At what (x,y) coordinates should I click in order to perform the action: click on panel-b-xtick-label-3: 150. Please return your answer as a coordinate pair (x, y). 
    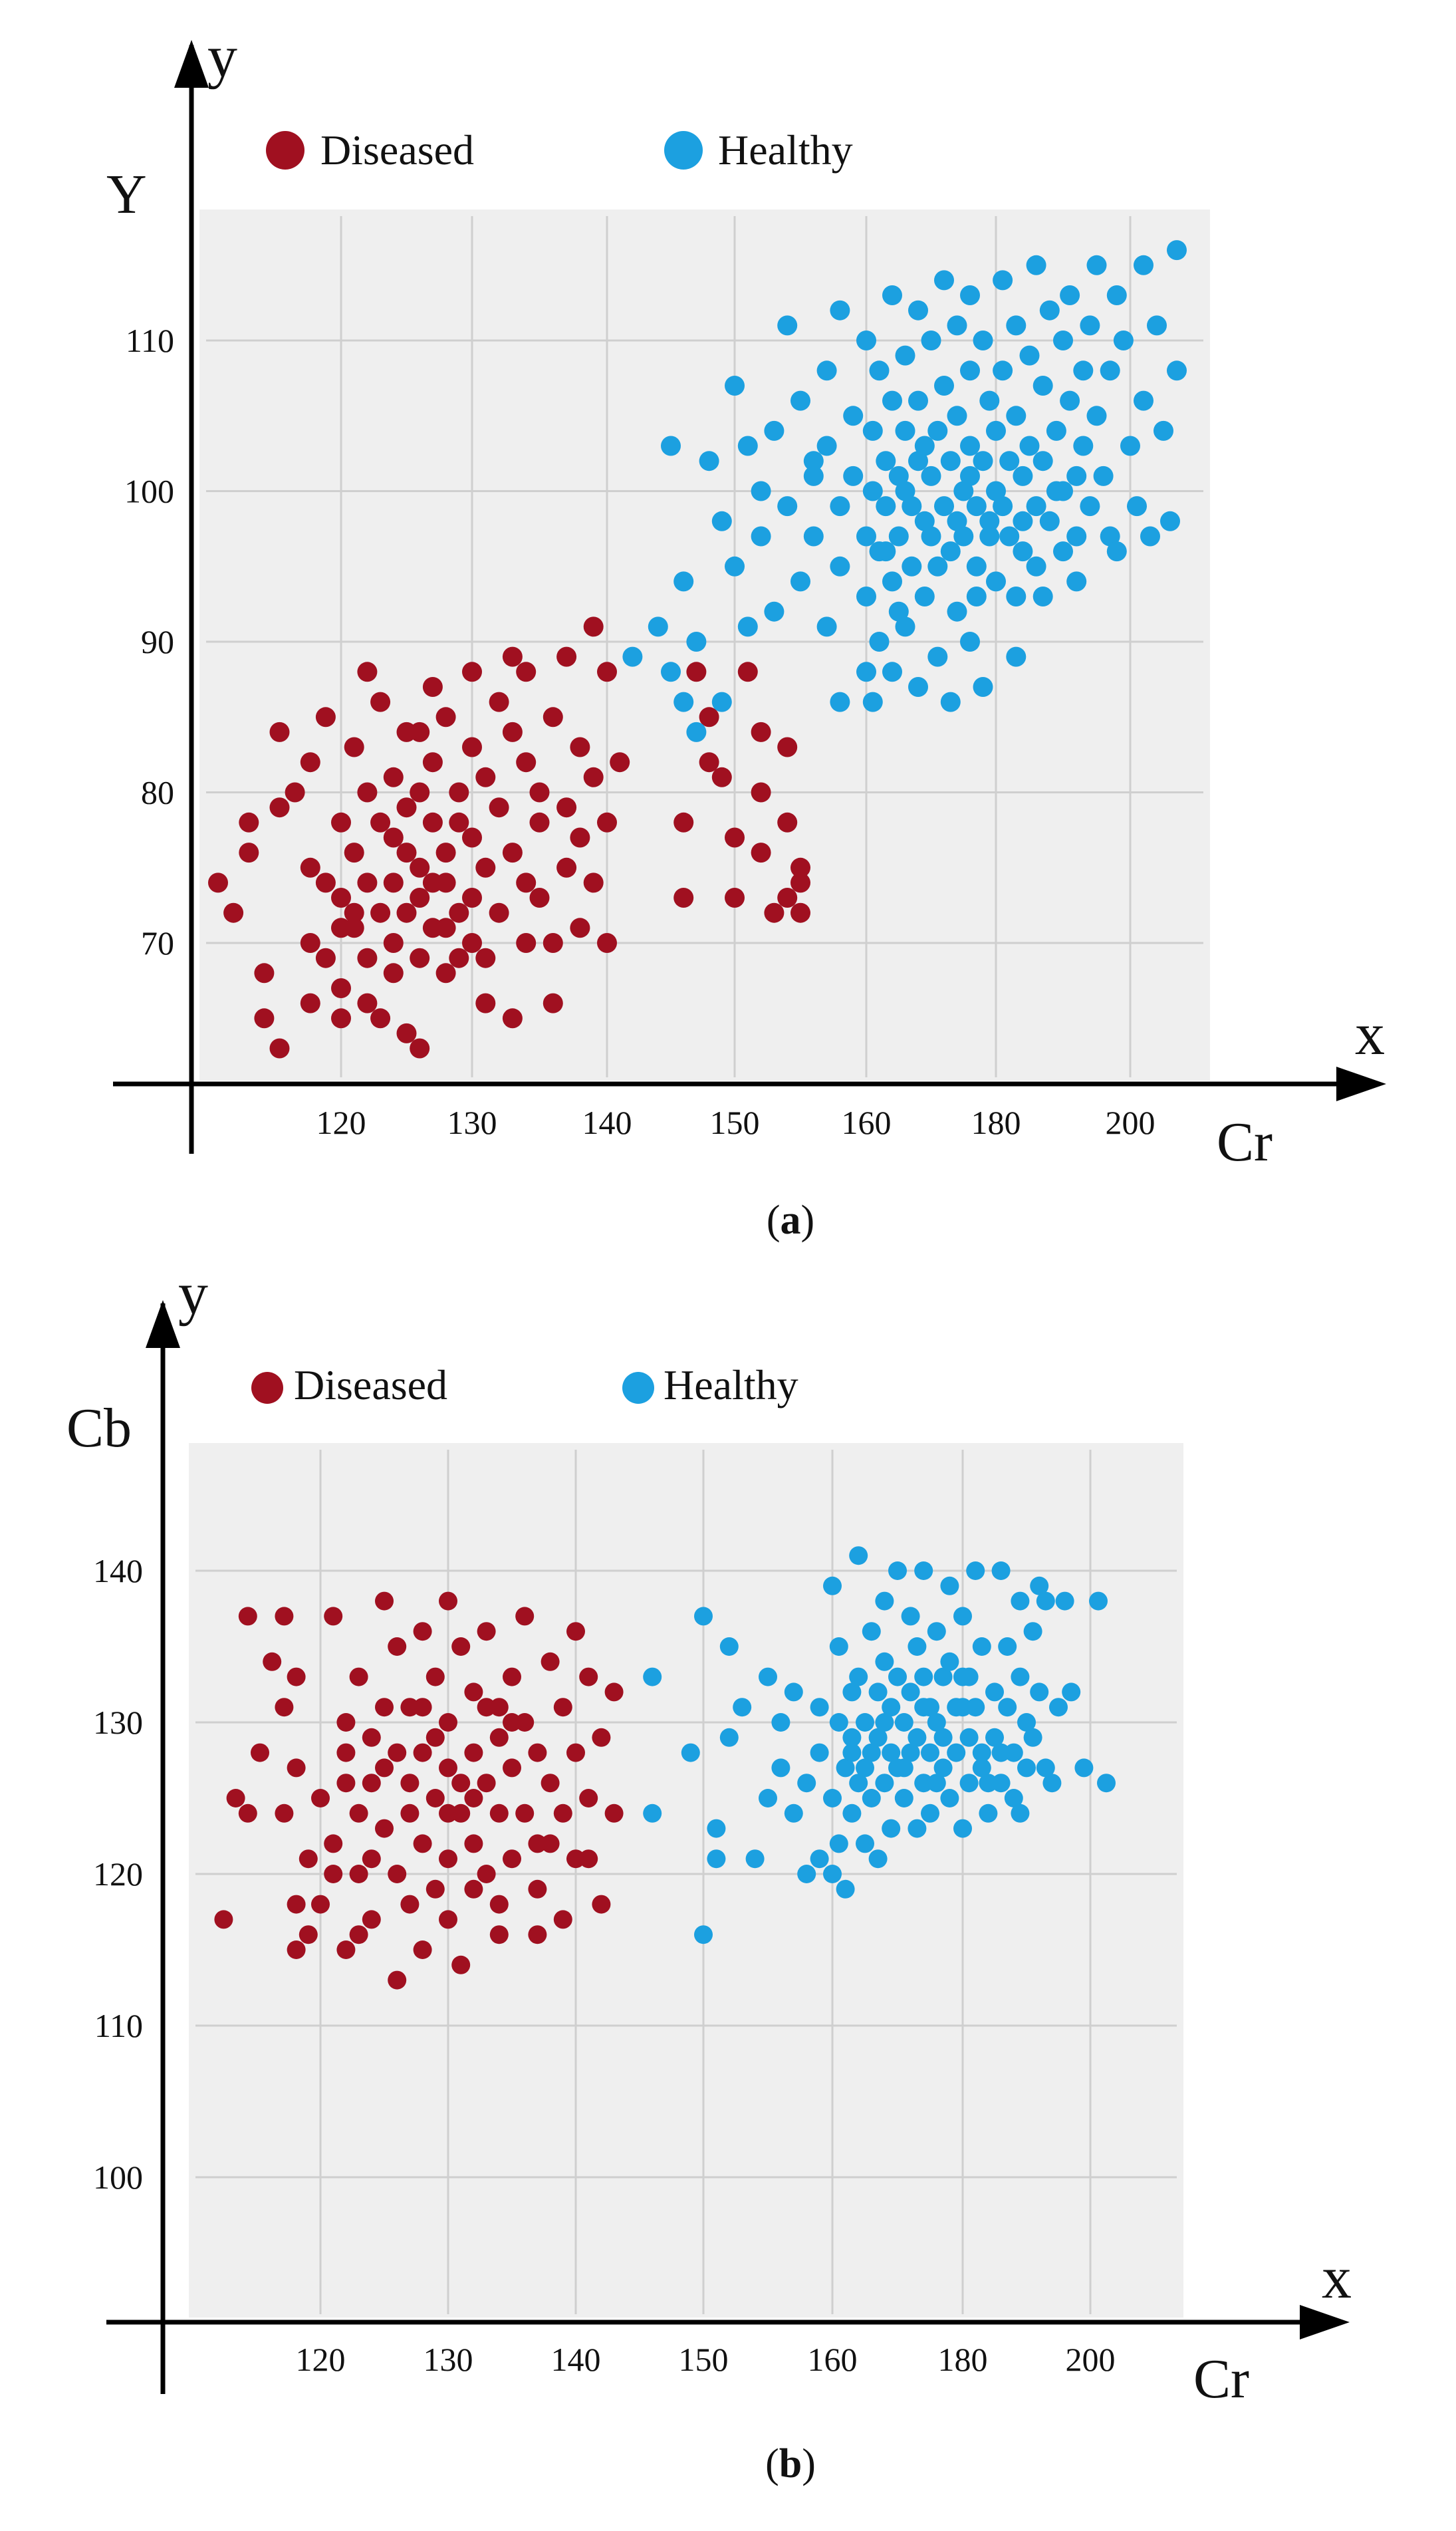
    Looking at the image, I should click on (704, 2359).